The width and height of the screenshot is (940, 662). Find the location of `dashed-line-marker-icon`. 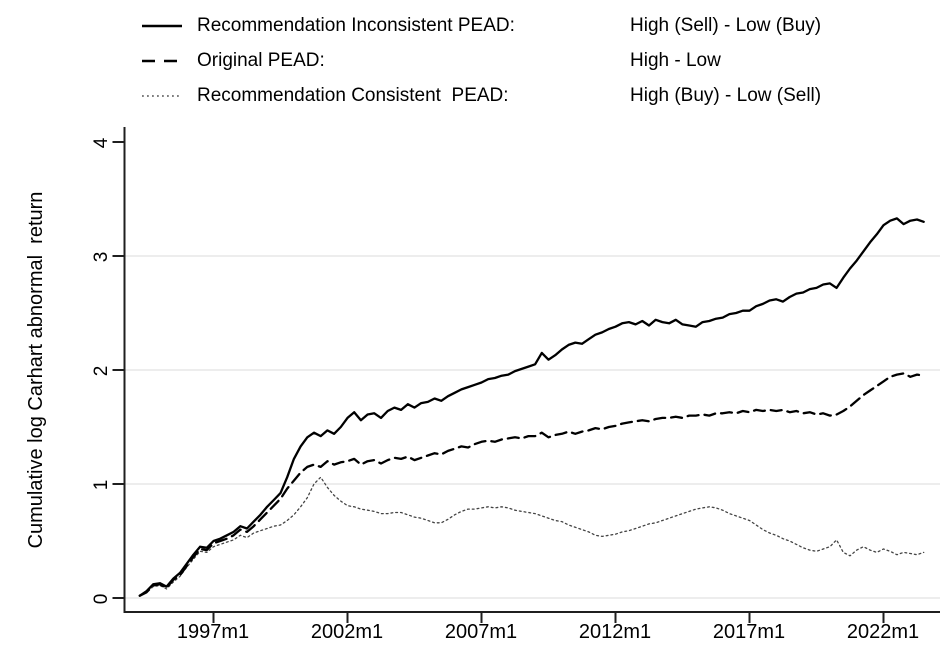

dashed-line-marker-icon is located at coordinates (162, 61).